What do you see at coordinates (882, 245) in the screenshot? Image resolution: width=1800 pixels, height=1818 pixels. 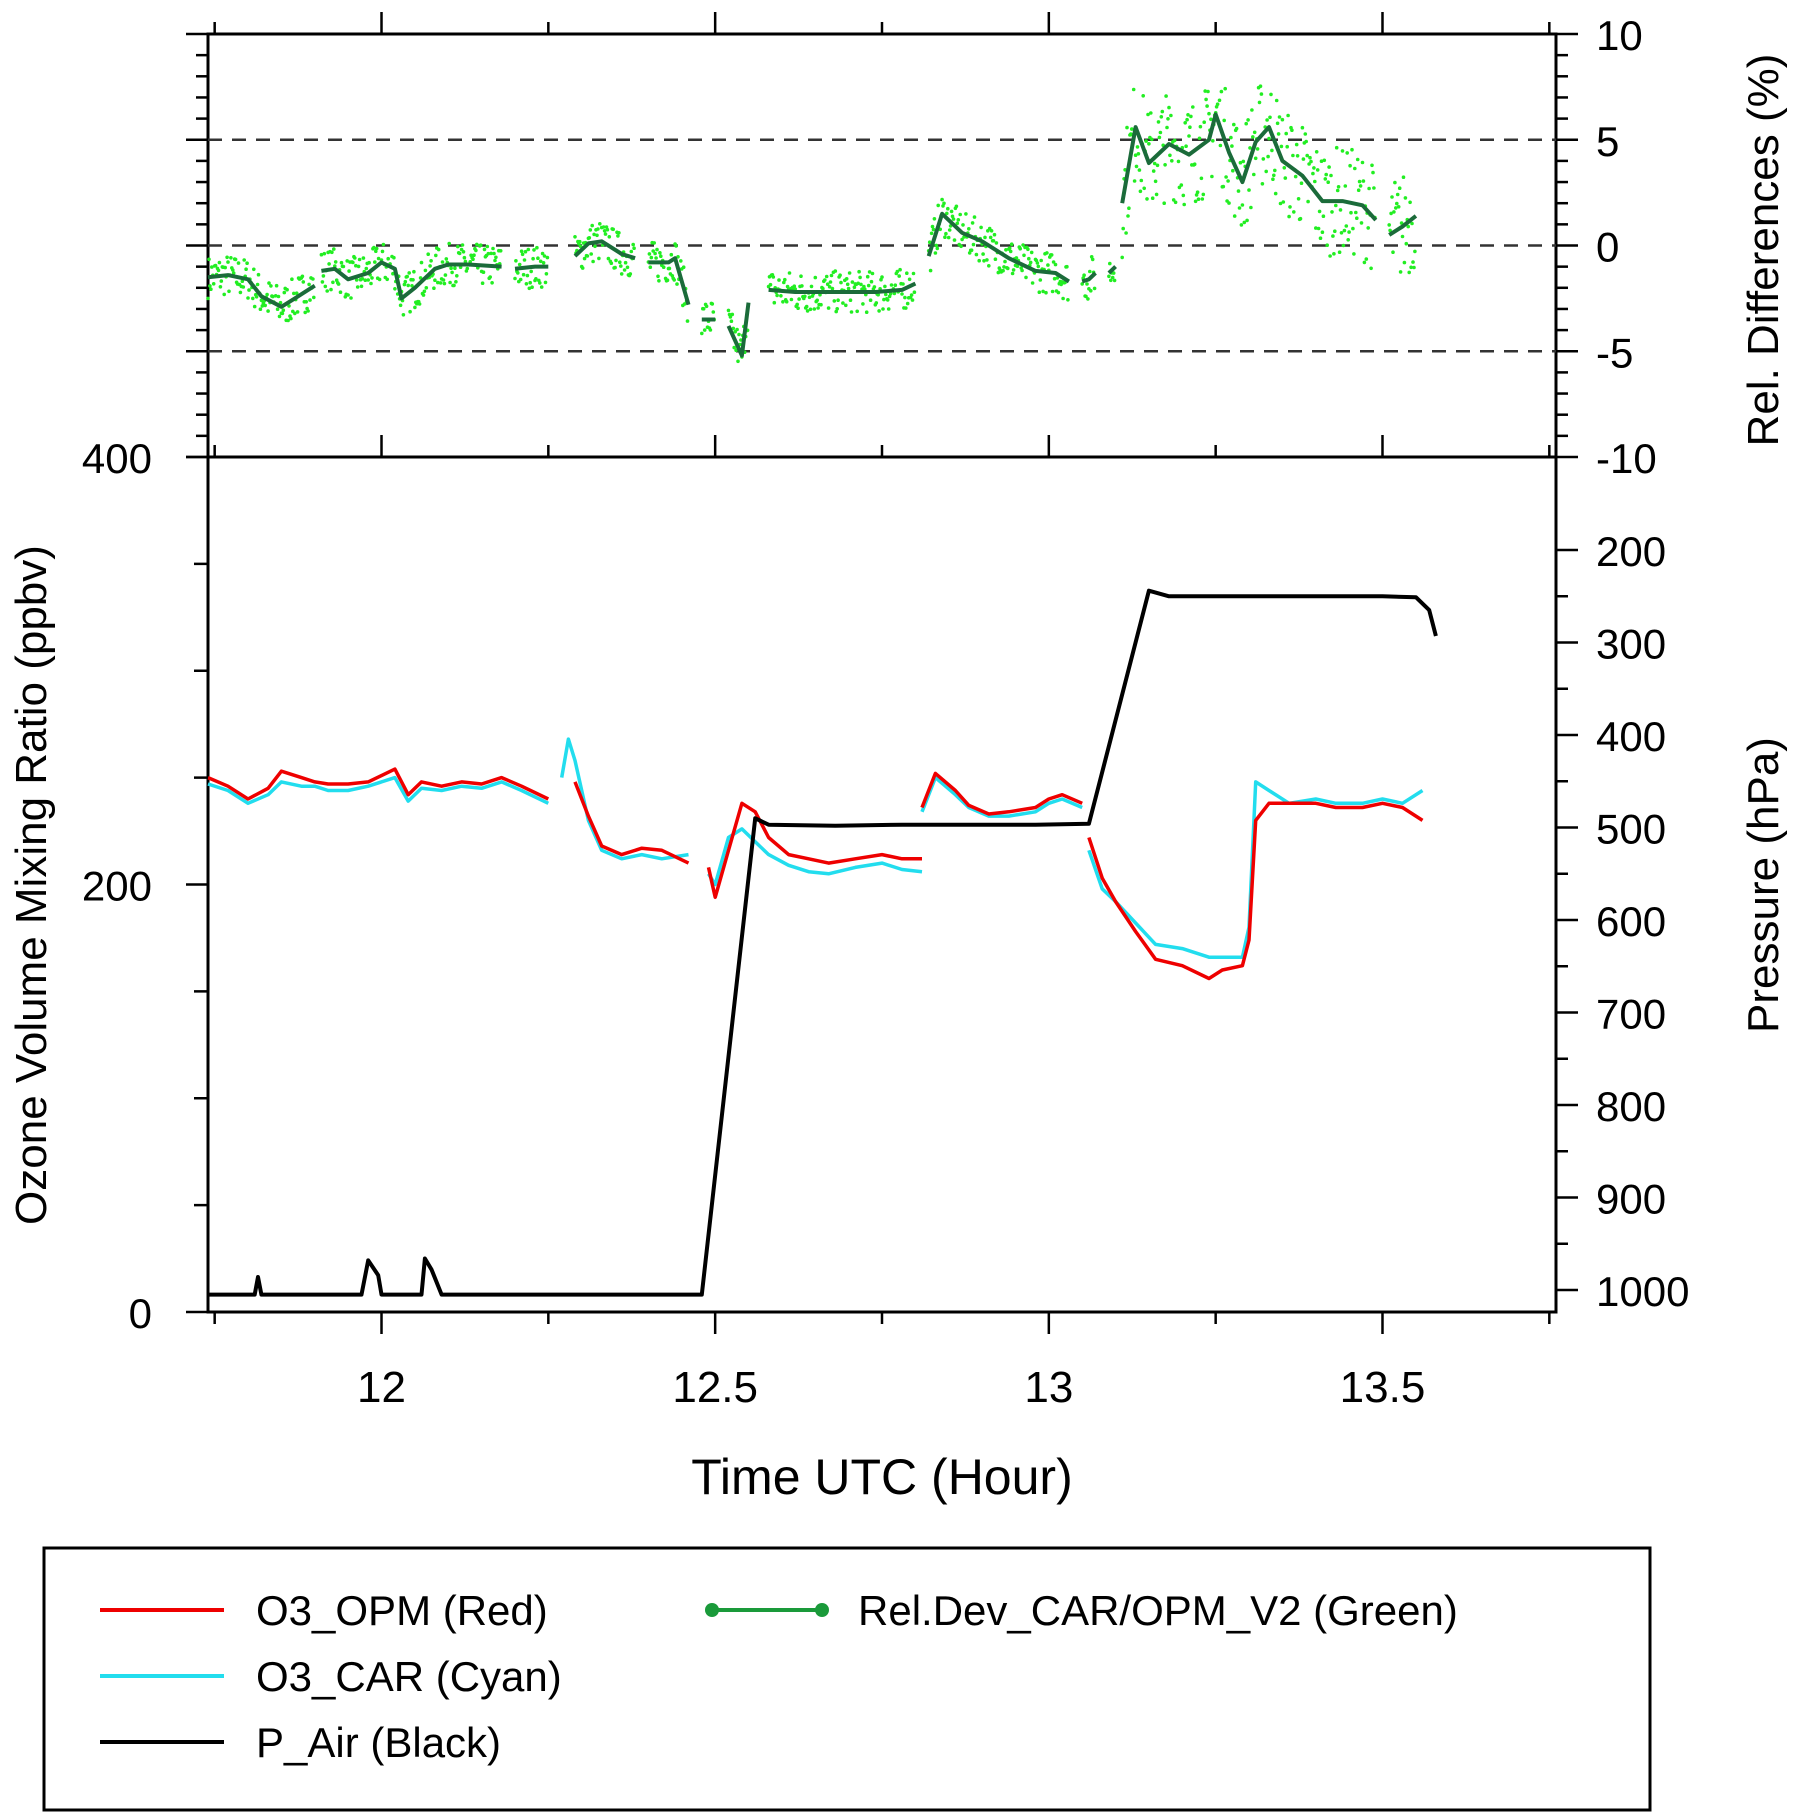 I see `top-reference-lines` at bounding box center [882, 245].